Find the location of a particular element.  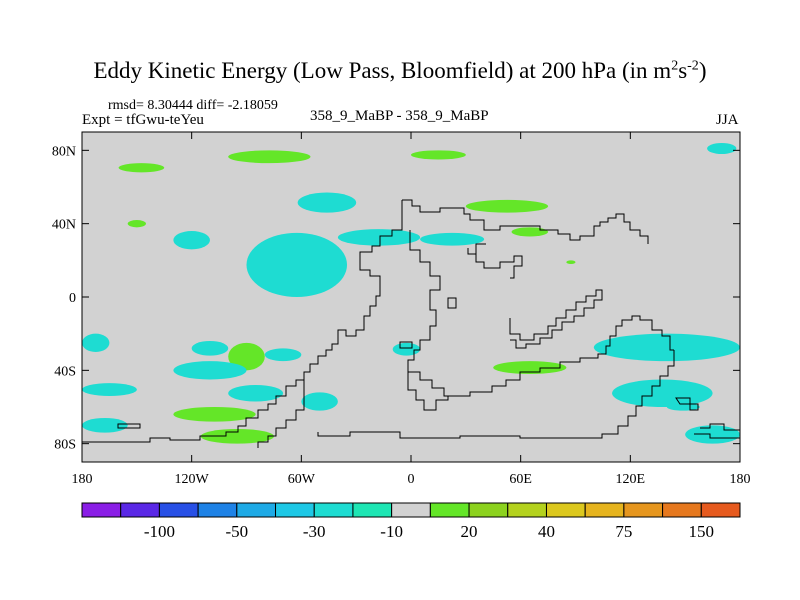

runs-label: 358_9_MaBP - 358_9_MaBP is located at coordinates (399, 116).